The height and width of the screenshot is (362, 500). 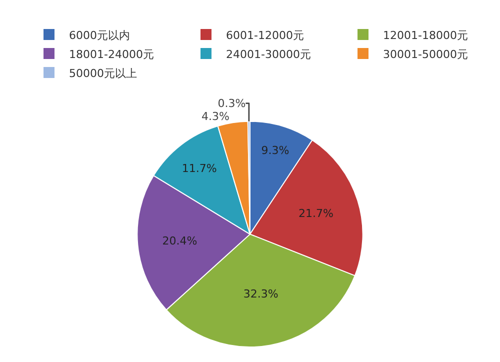 What do you see at coordinates (425, 54) in the screenshot?
I see `legend-label: 30001-50000元` at bounding box center [425, 54].